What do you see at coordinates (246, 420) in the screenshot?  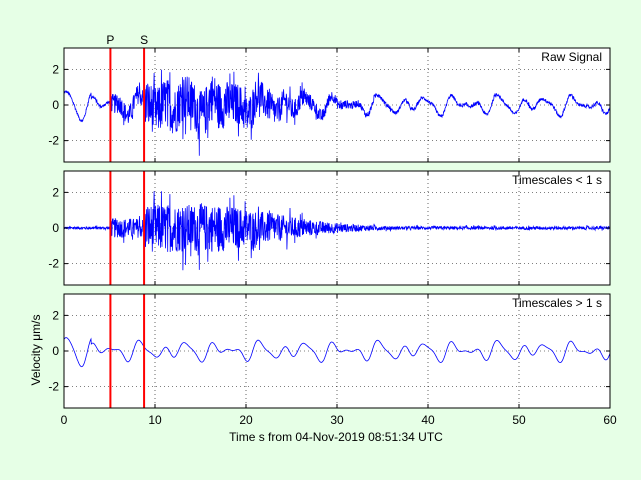 I see `x-tick-label: 20` at bounding box center [246, 420].